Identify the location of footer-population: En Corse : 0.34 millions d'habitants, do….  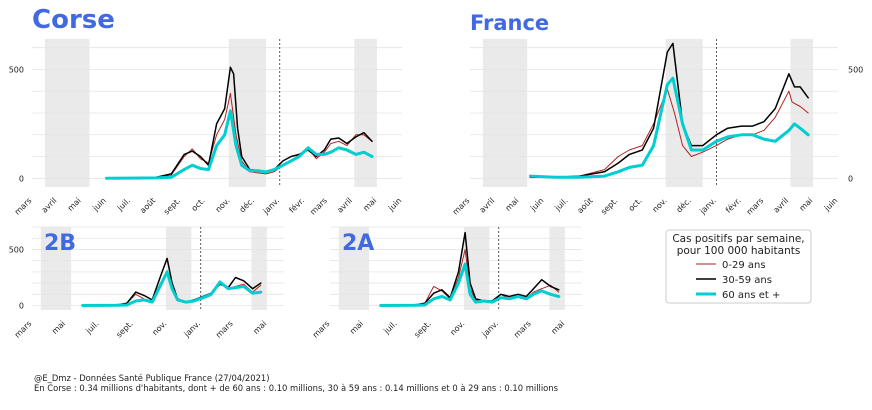
(296, 388).